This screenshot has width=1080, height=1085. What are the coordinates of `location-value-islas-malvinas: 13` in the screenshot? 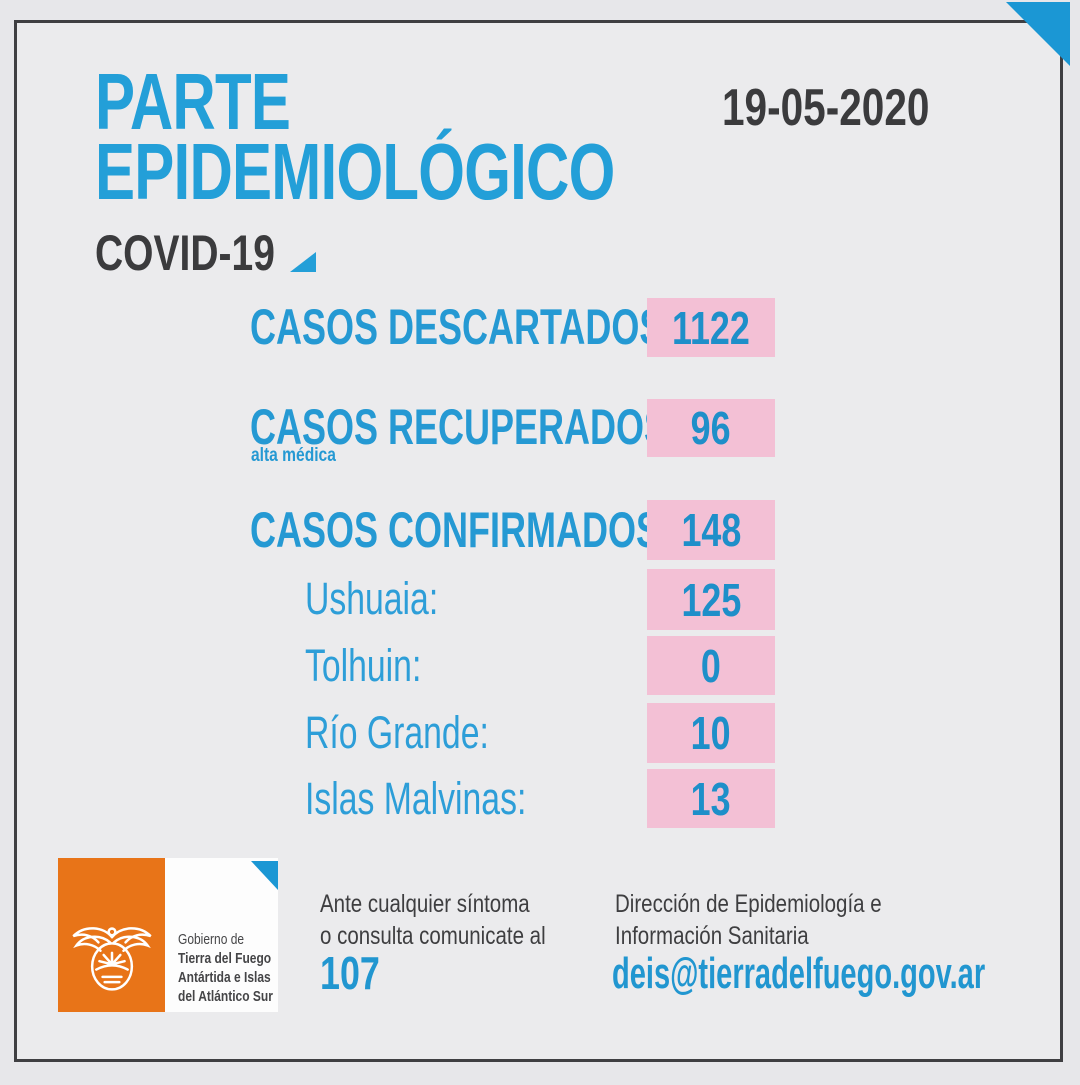 It's located at (711, 798).